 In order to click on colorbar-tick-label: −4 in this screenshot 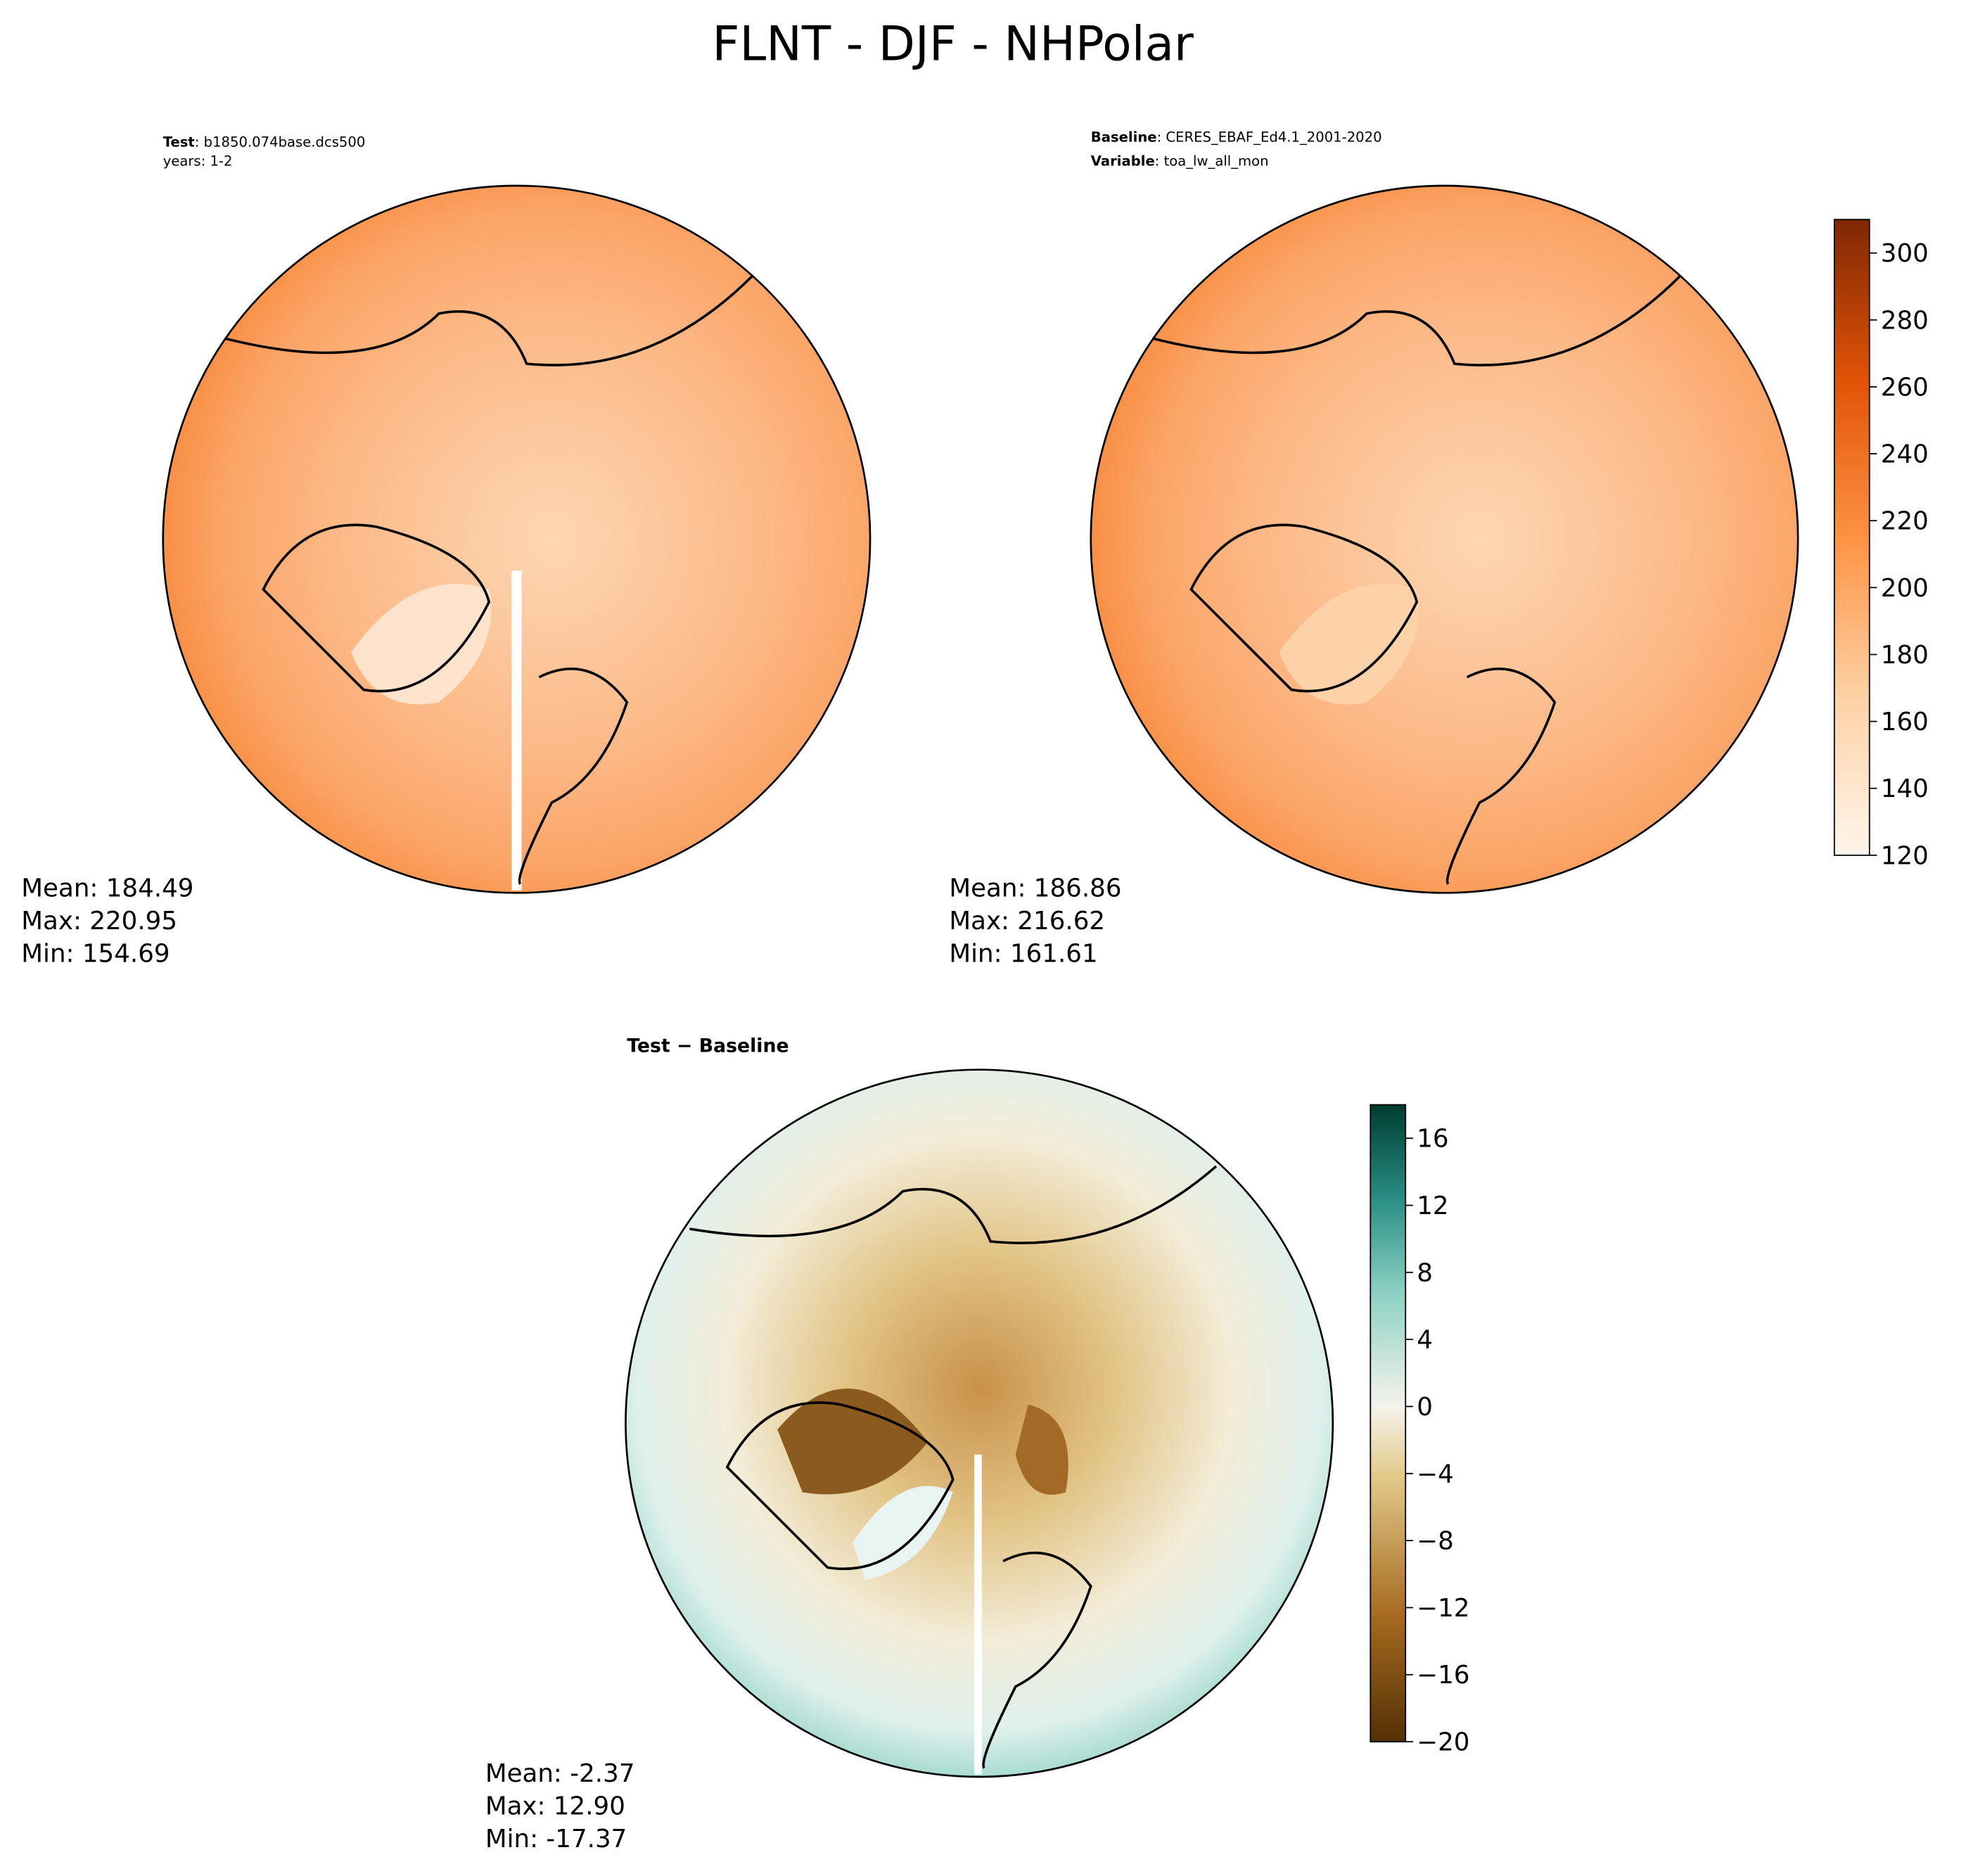, I will do `click(1435, 1474)`.